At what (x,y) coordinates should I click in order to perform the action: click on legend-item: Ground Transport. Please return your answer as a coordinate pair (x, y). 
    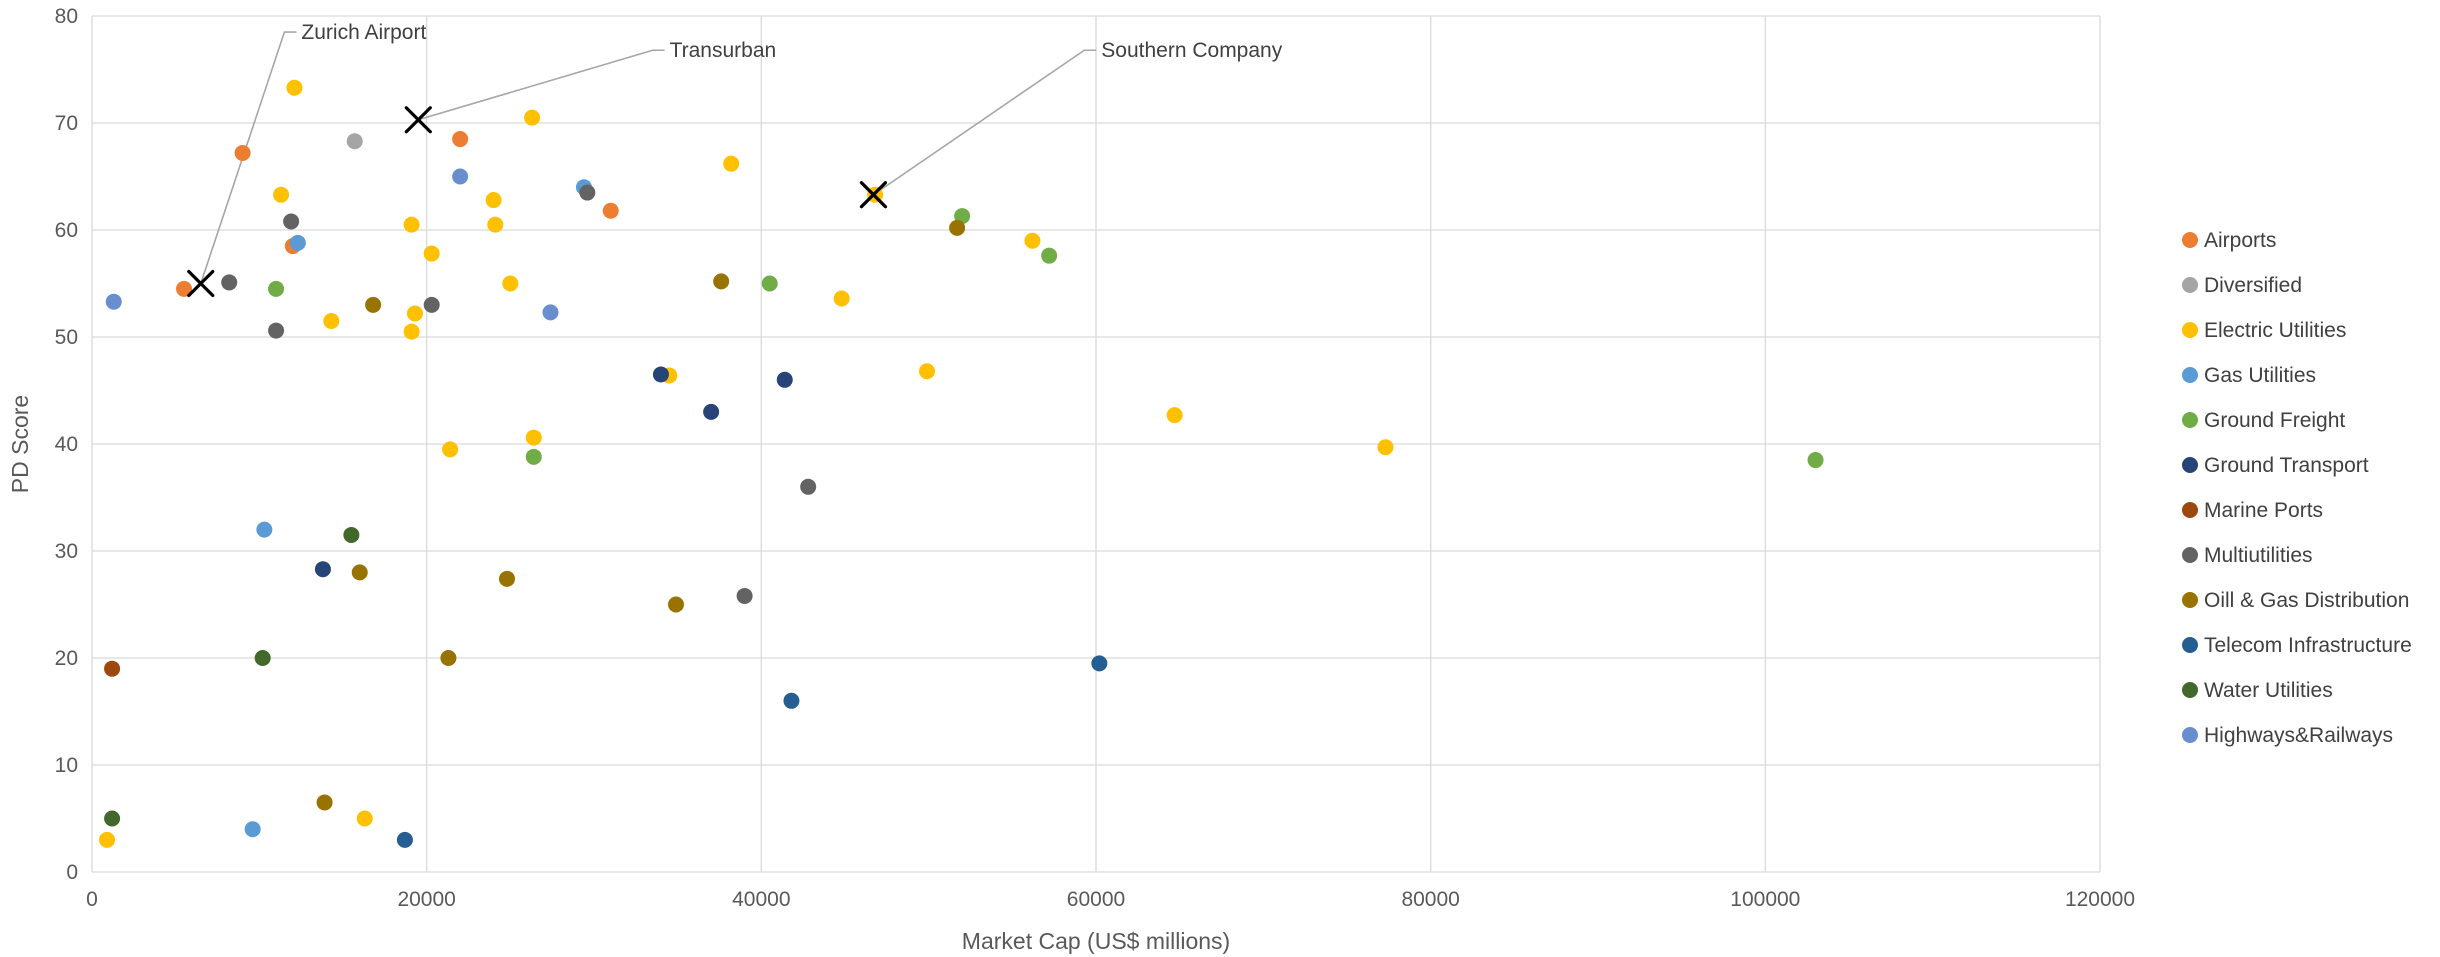
    Looking at the image, I should click on (2275, 465).